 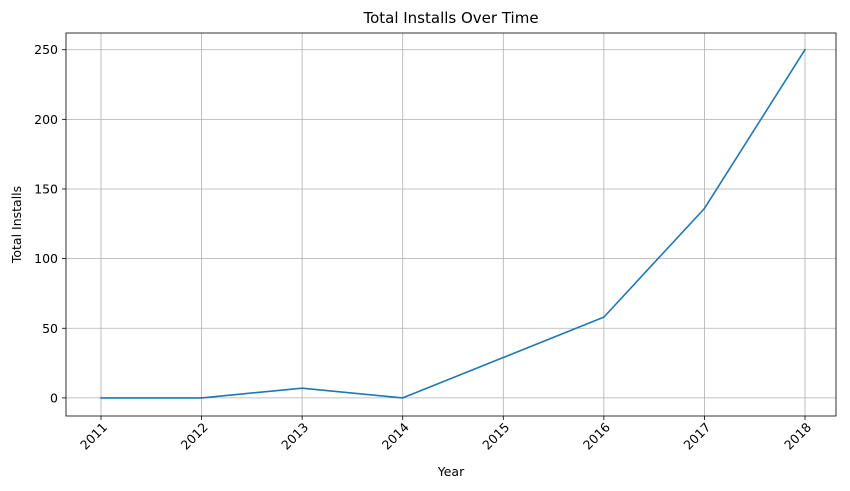 What do you see at coordinates (294, 436) in the screenshot?
I see `x-tick-label: 2013` at bounding box center [294, 436].